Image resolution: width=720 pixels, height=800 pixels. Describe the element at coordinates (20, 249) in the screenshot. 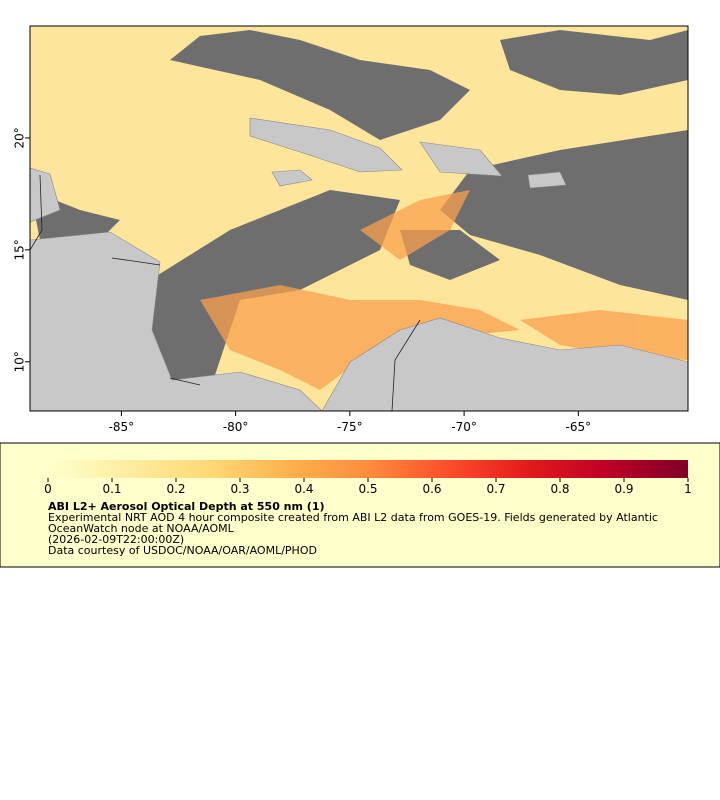

I see `y-tick-label: 15°` at that location.